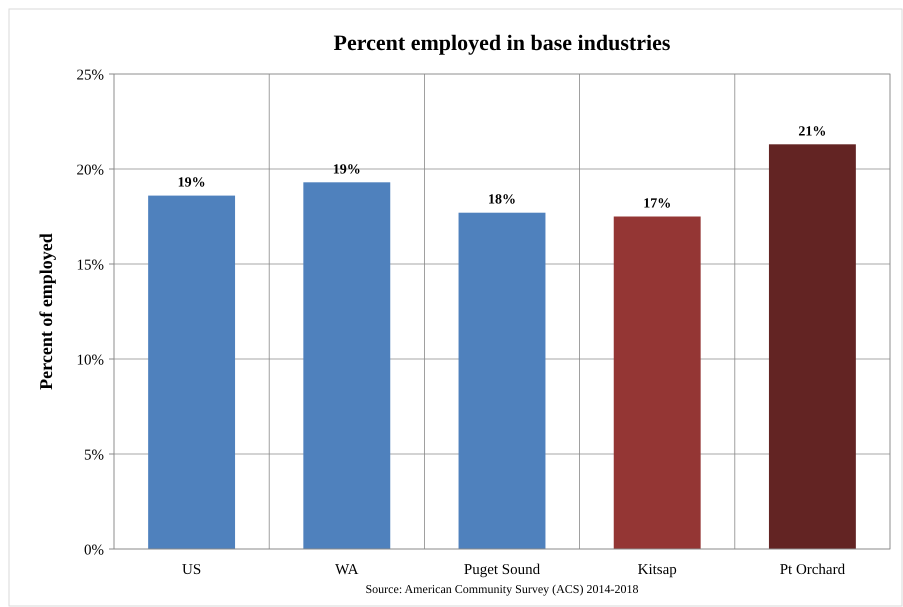 The image size is (903, 607). I want to click on x-tick-label: WA, so click(347, 570).